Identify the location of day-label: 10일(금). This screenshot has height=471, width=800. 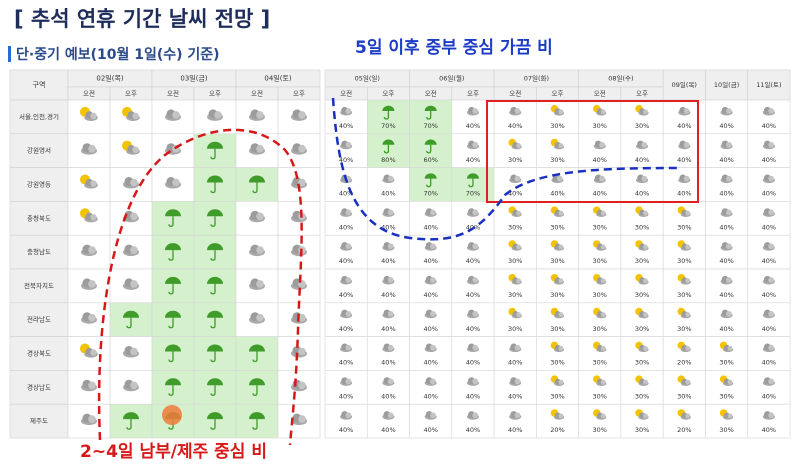
(726, 84).